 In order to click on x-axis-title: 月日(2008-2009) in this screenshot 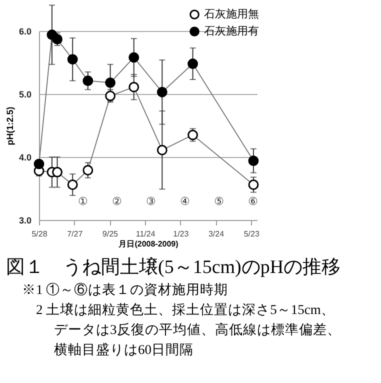, I will do `click(148, 244)`.